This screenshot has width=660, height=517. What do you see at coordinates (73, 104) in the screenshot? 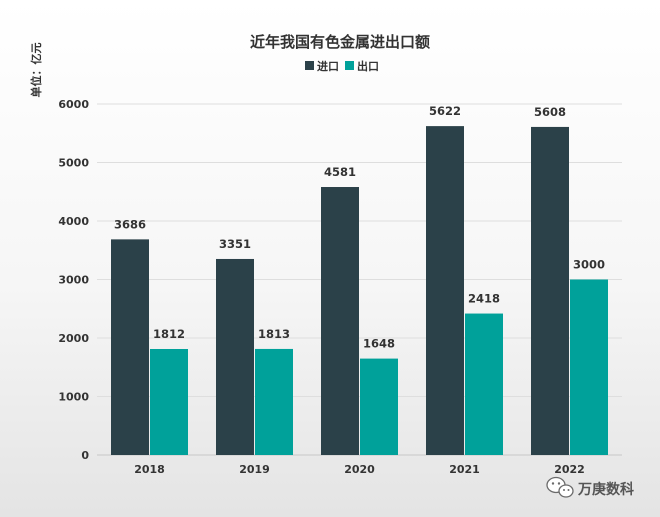
I see `y-tick-label: 6000` at bounding box center [73, 104].